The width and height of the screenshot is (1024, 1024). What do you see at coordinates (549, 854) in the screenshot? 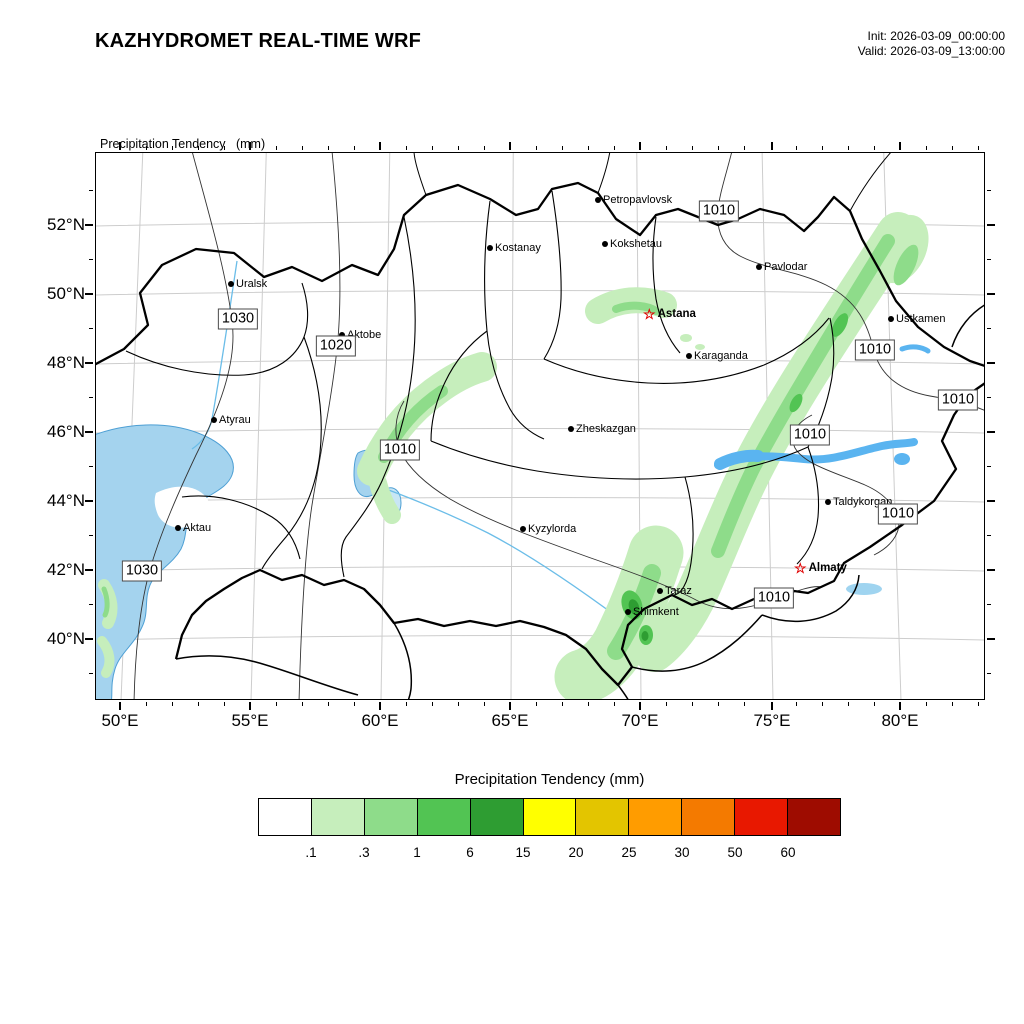
I see `legend-tick-row: .1 .3 1 6 15 20 25 30 50 60` at bounding box center [549, 854].